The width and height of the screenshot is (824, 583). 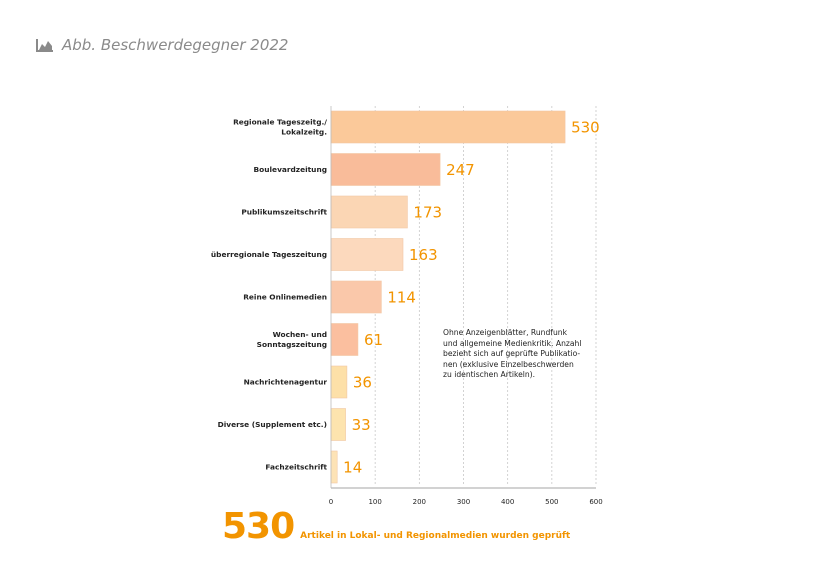 What do you see at coordinates (296, 467) in the screenshot?
I see `category-label: Fachzeitschrift` at bounding box center [296, 467].